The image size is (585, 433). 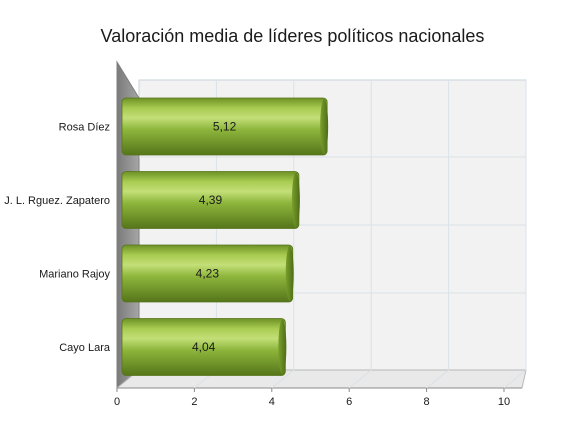 I want to click on x-tick-label: 0, so click(x=117, y=402).